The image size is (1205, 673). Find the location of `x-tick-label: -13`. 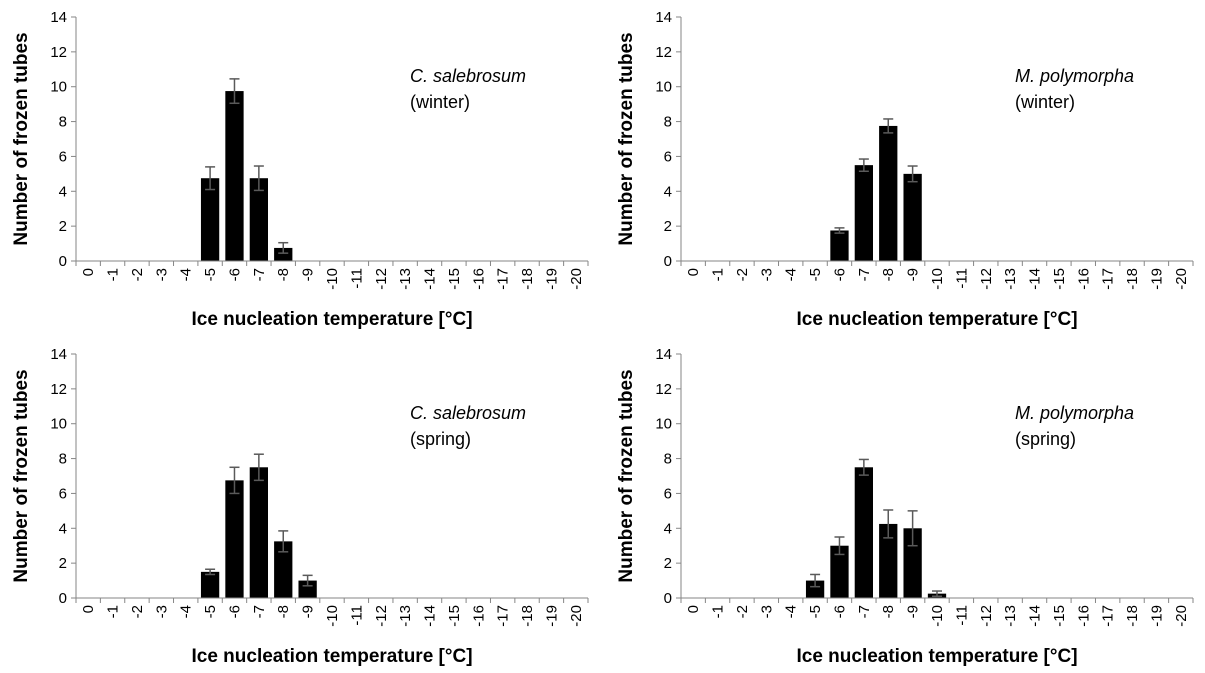

x-tick-label: -13 is located at coordinates (405, 616).